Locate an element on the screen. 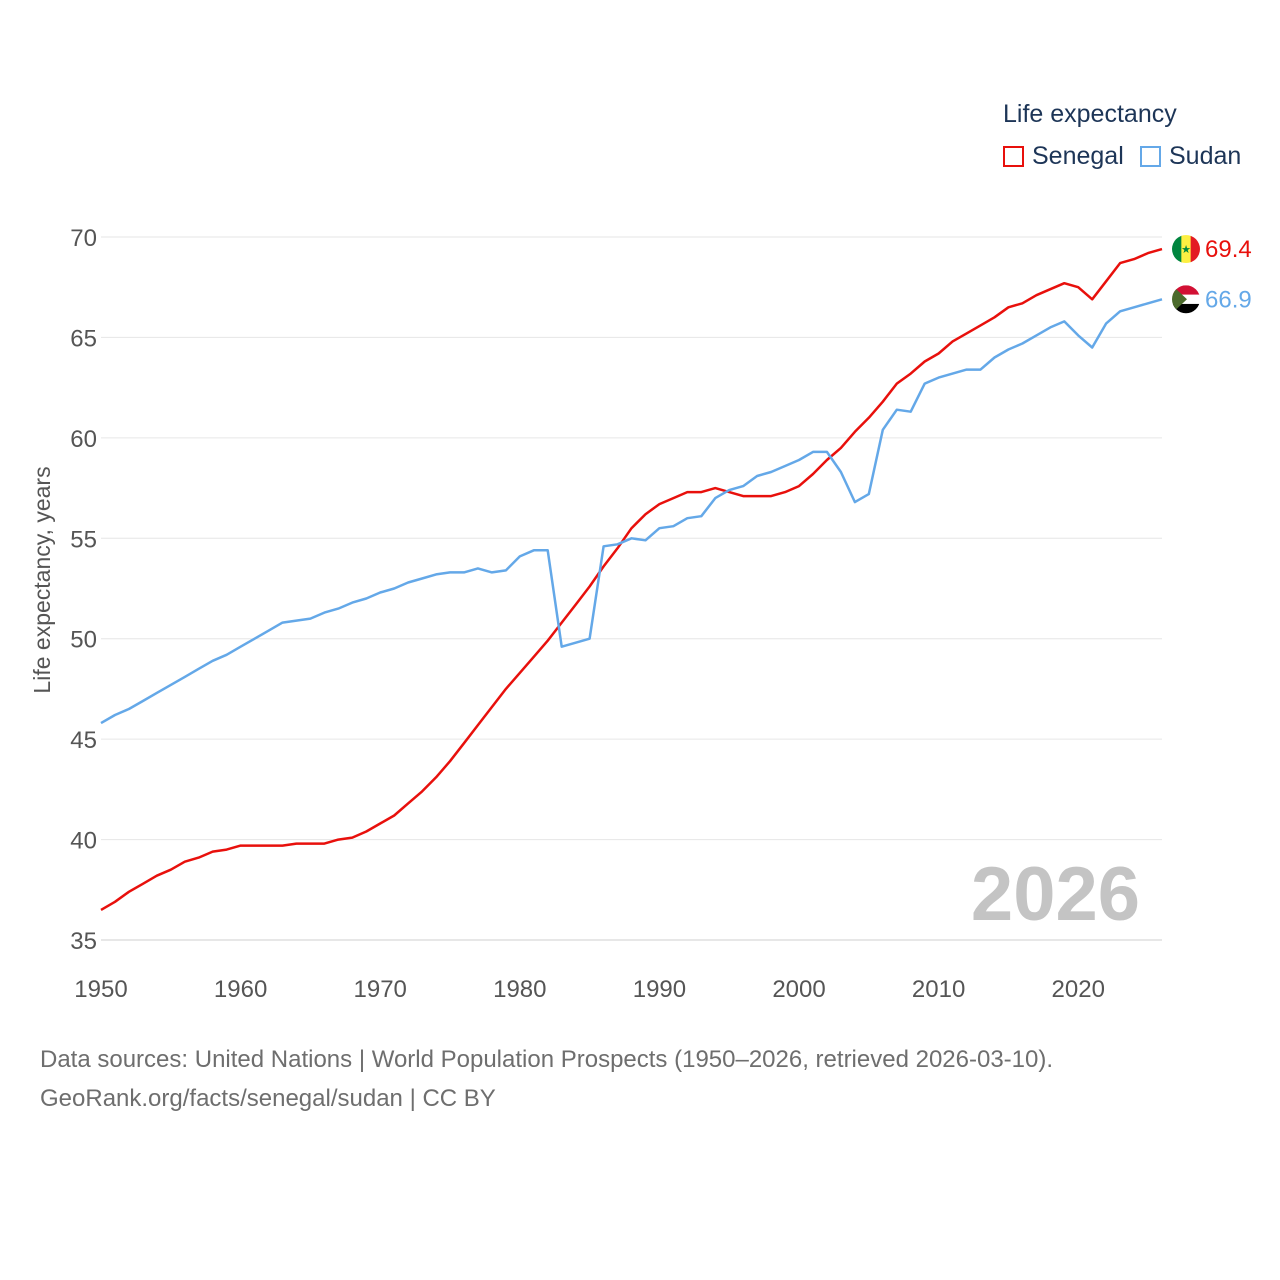 Image resolution: width=1280 pixels, height=1280 pixels. x-tick-label-1980: 1980 is located at coordinates (519, 989).